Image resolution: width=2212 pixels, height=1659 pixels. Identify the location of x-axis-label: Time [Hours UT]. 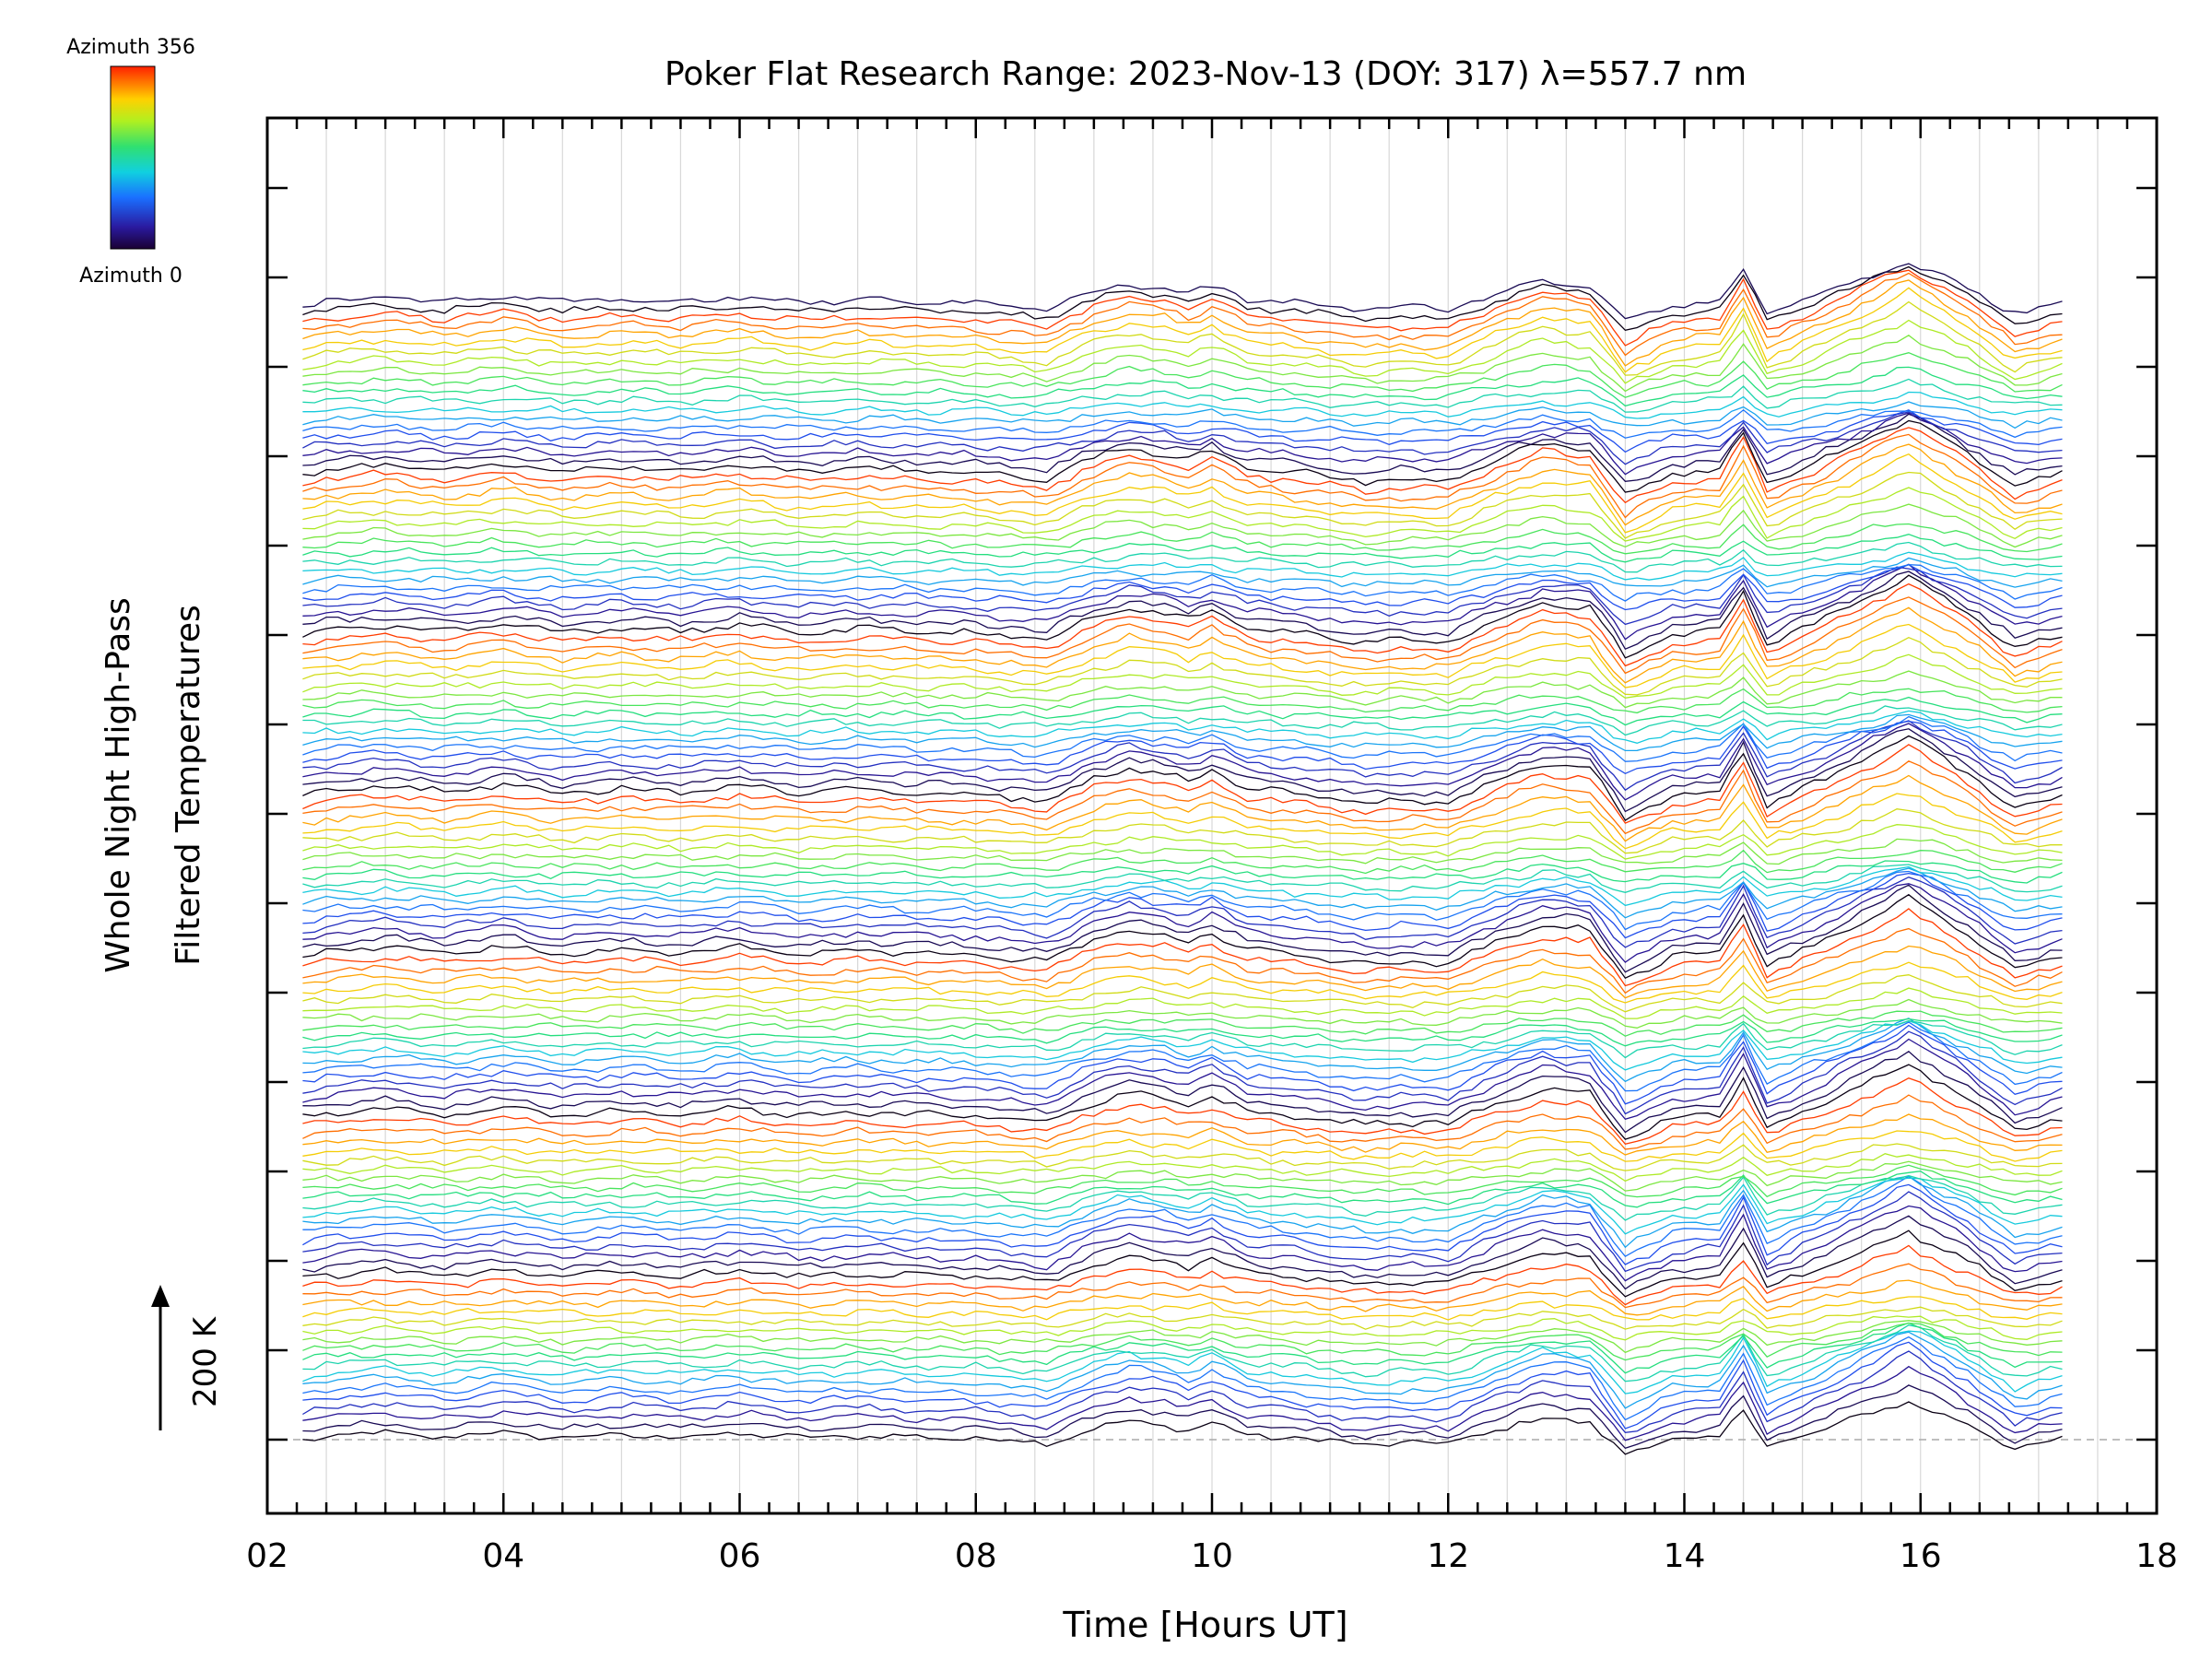
(1204, 1625).